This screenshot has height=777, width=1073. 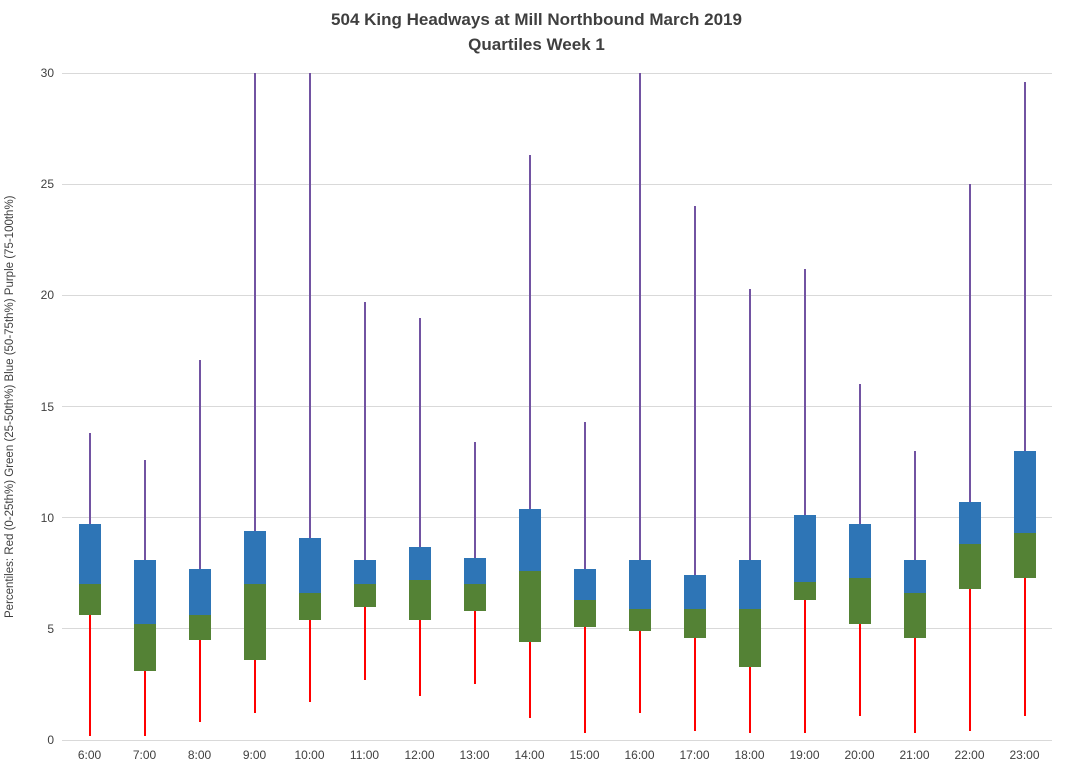 I want to click on x-tick-label-6:00: 6:00, so click(x=89, y=755).